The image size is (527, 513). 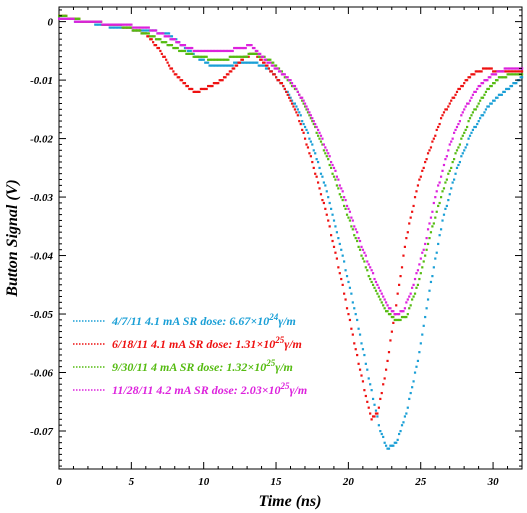 What do you see at coordinates (173, 390) in the screenshot?
I see `legend-current: 4.2 mA` at bounding box center [173, 390].